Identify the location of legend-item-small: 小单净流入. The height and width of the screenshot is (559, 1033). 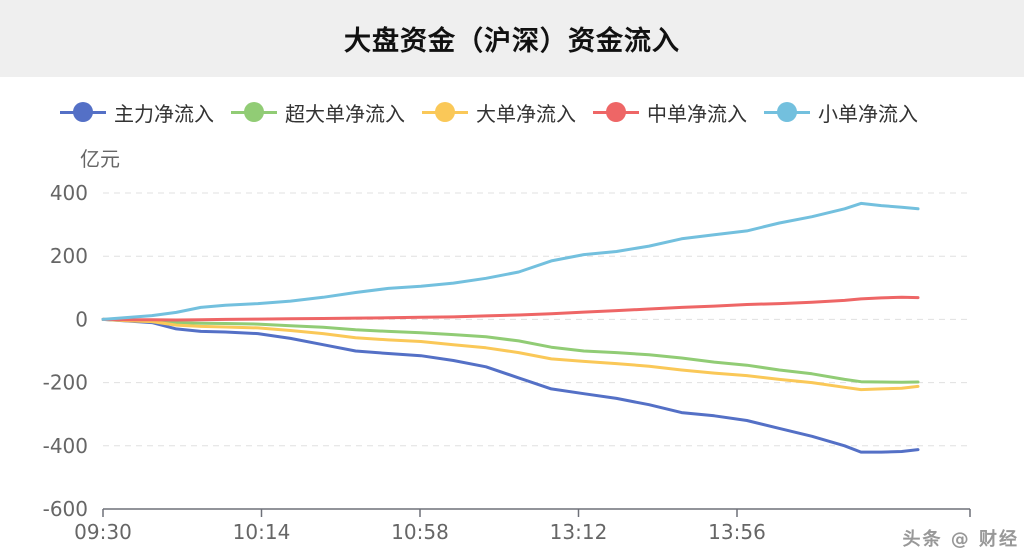
(841, 112).